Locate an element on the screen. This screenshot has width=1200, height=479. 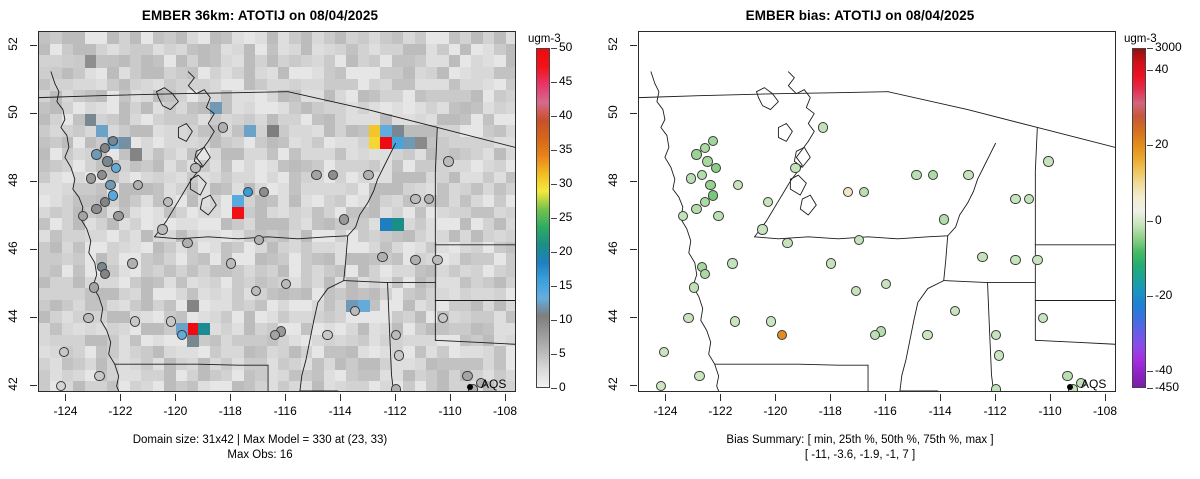
model-grid-cell-highlight is located at coordinates (192, 340).